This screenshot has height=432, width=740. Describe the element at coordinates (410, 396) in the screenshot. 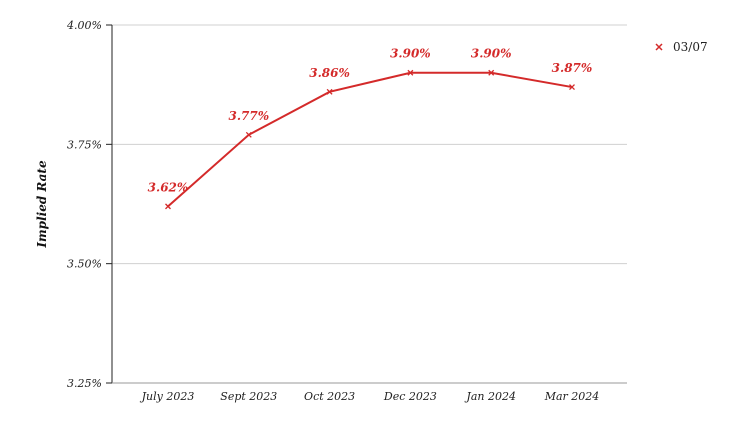

I see `x-tick-label: Dec 2023` at that location.